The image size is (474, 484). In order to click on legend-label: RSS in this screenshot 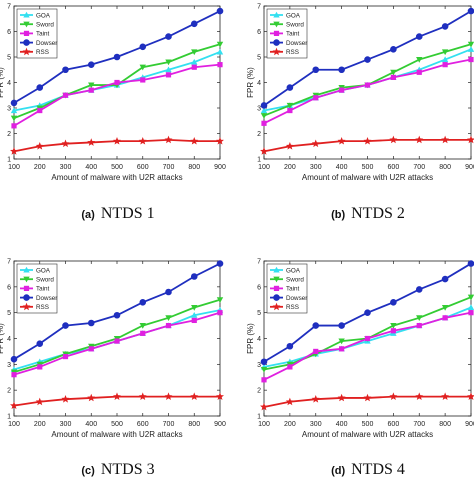, I will do `click(42, 307)`.